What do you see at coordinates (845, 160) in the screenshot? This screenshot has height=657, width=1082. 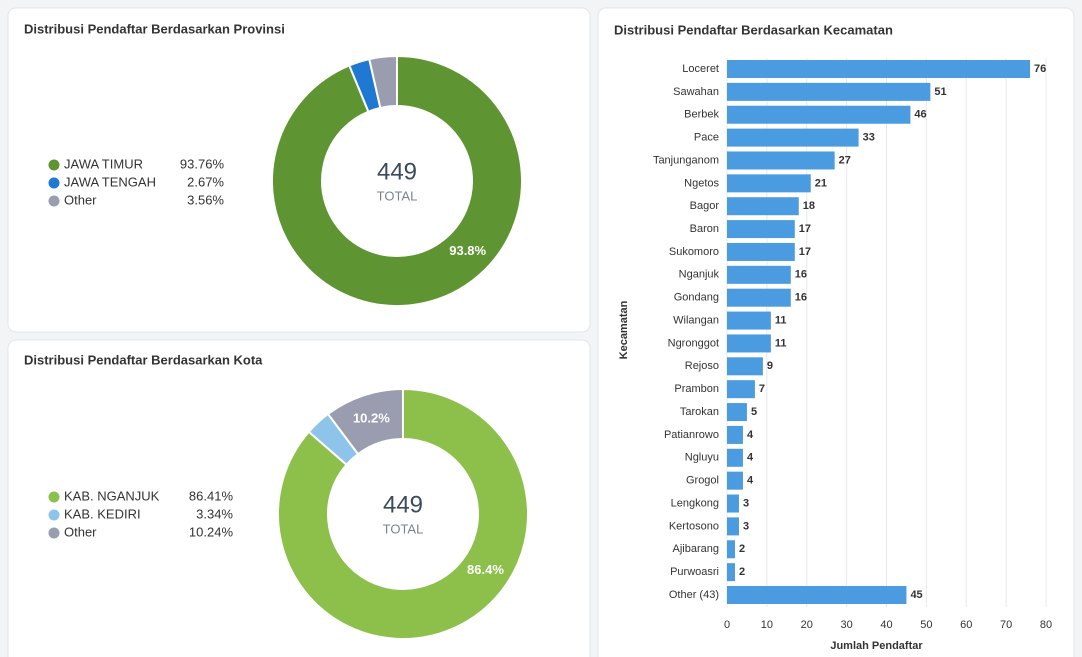 I see `data-label: 27` at bounding box center [845, 160].